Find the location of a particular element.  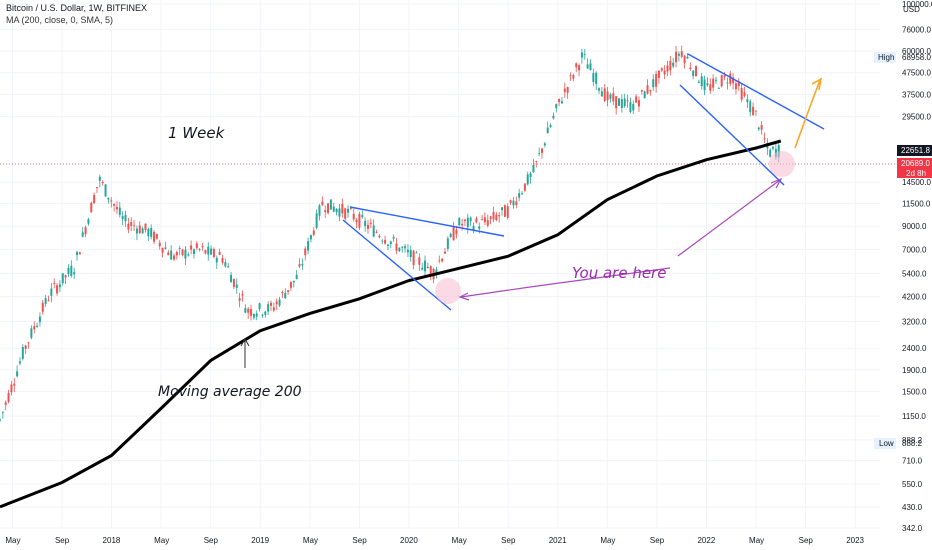

low-label: Low is located at coordinates (886, 443).